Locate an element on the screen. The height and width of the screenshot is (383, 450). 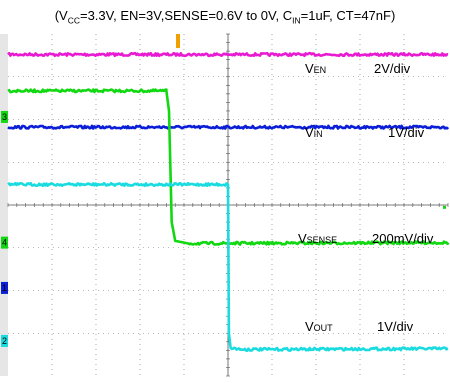
channel-label-sub: IN is located at coordinates (318, 134).